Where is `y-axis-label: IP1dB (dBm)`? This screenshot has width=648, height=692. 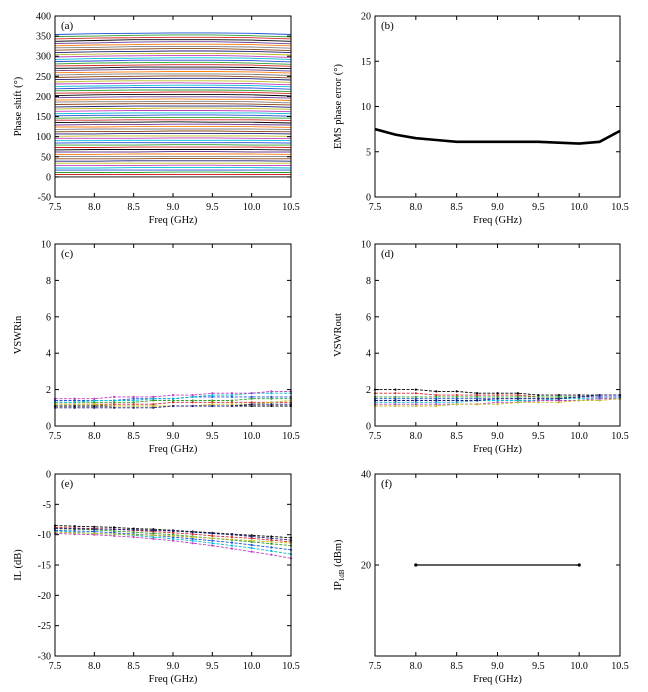
y-axis-label: IP1dB (dBm) is located at coordinates (339, 565).